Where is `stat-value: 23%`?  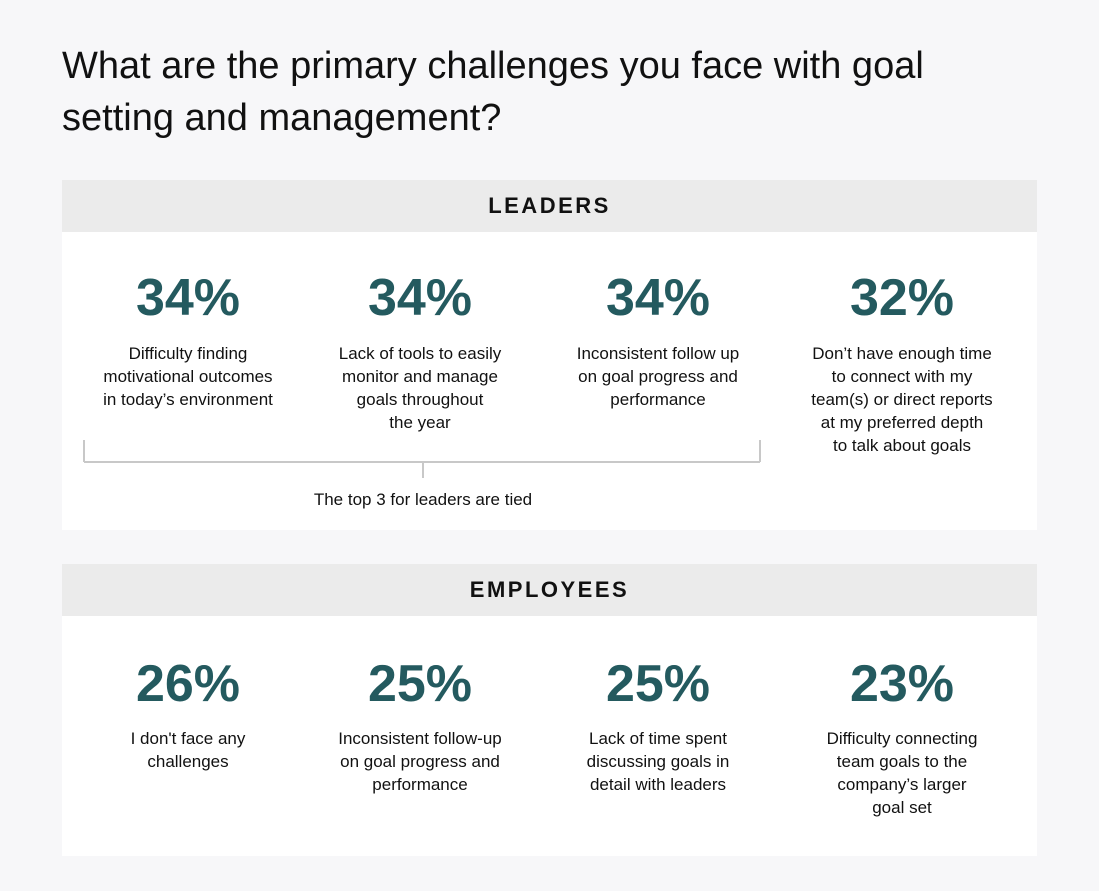 stat-value: 23% is located at coordinates (902, 684).